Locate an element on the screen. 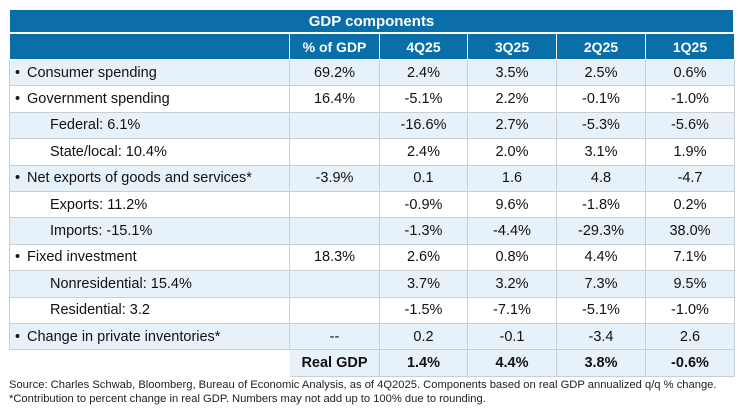  table-row: Imports: -15.1% -1.3% -4.4% -29.3% 38.0% is located at coordinates (372, 231).